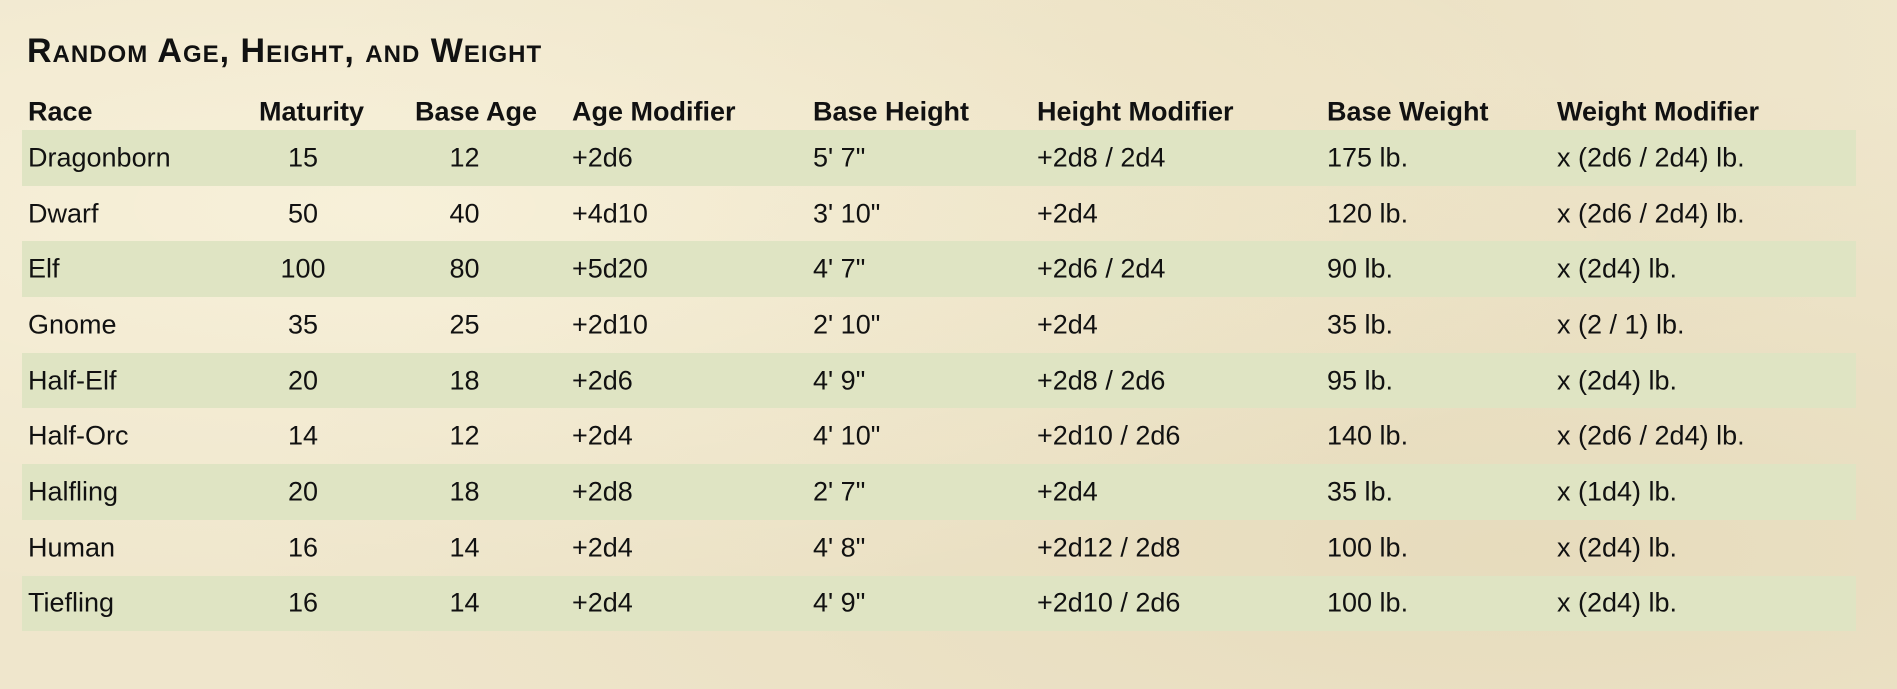  I want to click on table-cell: Half-Orc, so click(78, 435).